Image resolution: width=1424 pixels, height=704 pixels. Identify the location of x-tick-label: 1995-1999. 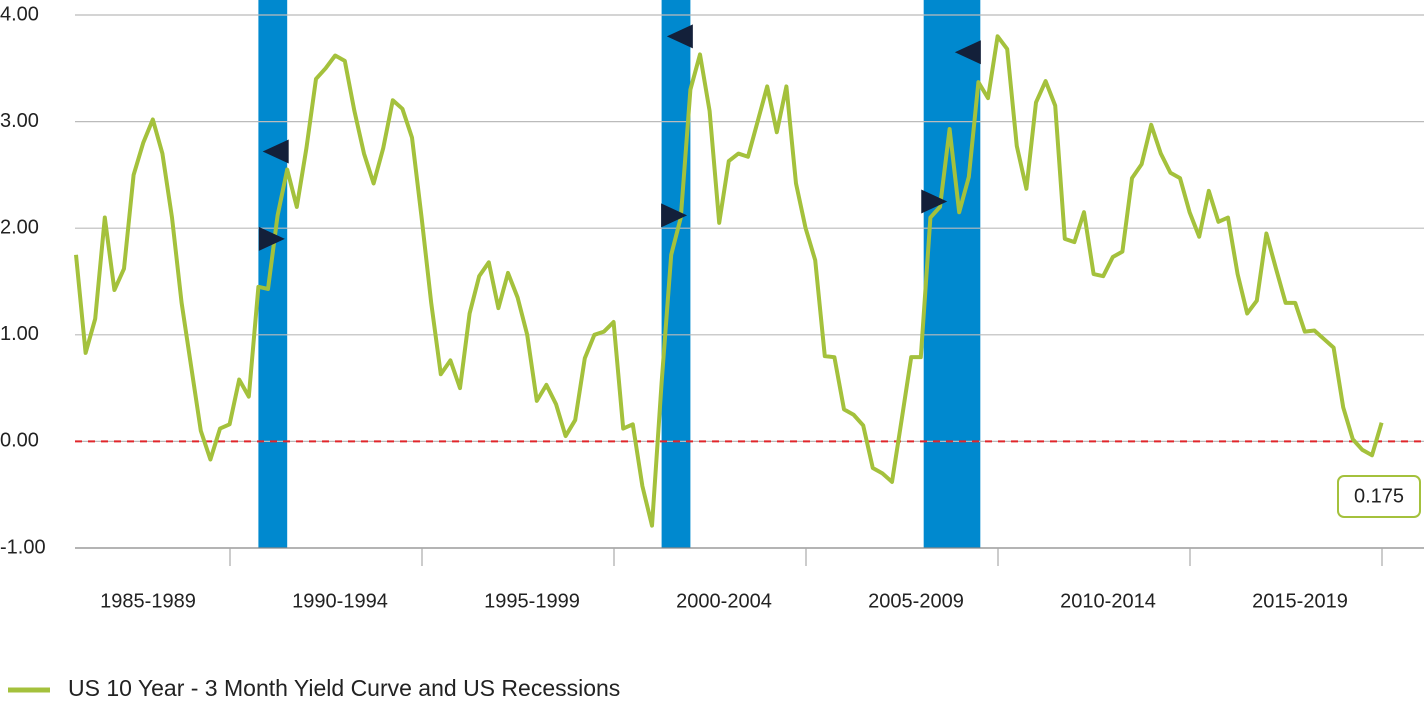
(532, 601).